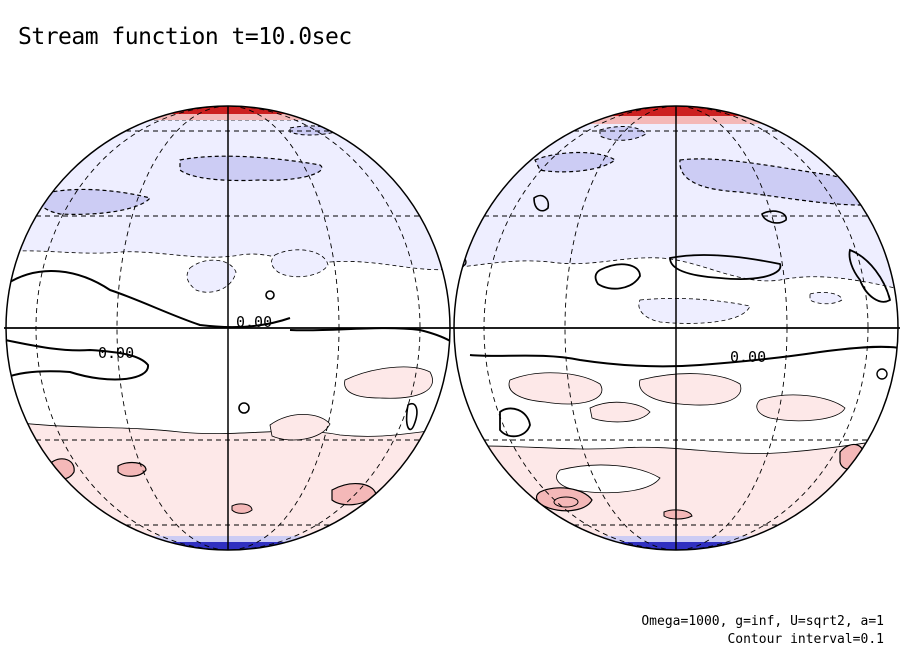  I want to click on right-zero-contour, so click(683, 356).